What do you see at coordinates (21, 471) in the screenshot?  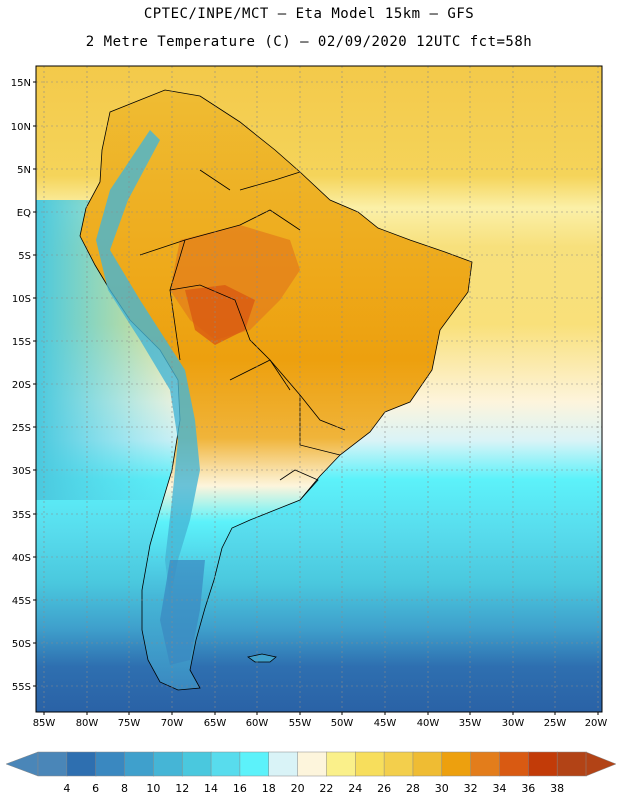 I see `lat-label: 30S` at bounding box center [21, 471].